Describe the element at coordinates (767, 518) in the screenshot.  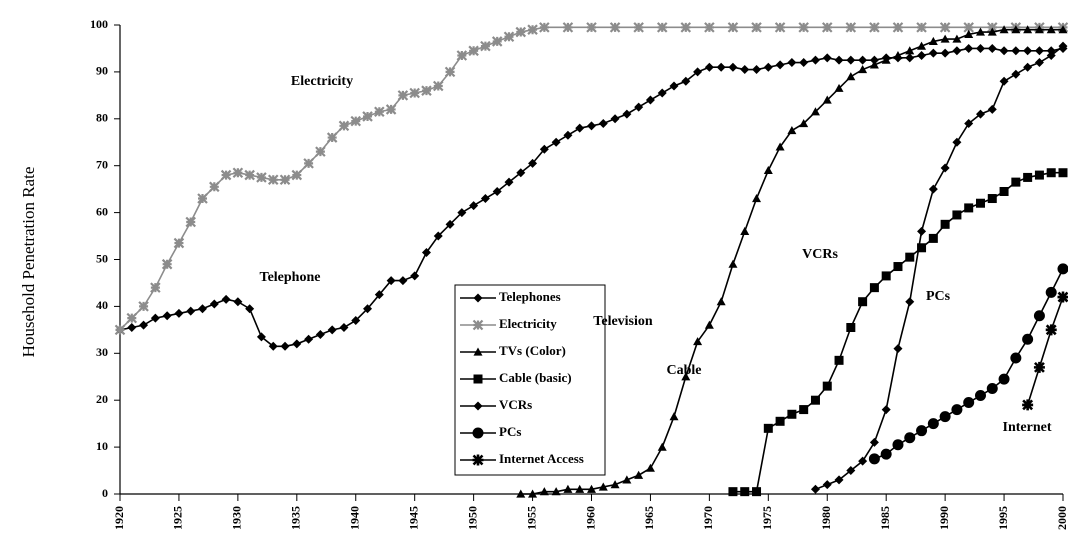
I see `x-tick-label: 1975` at that location.